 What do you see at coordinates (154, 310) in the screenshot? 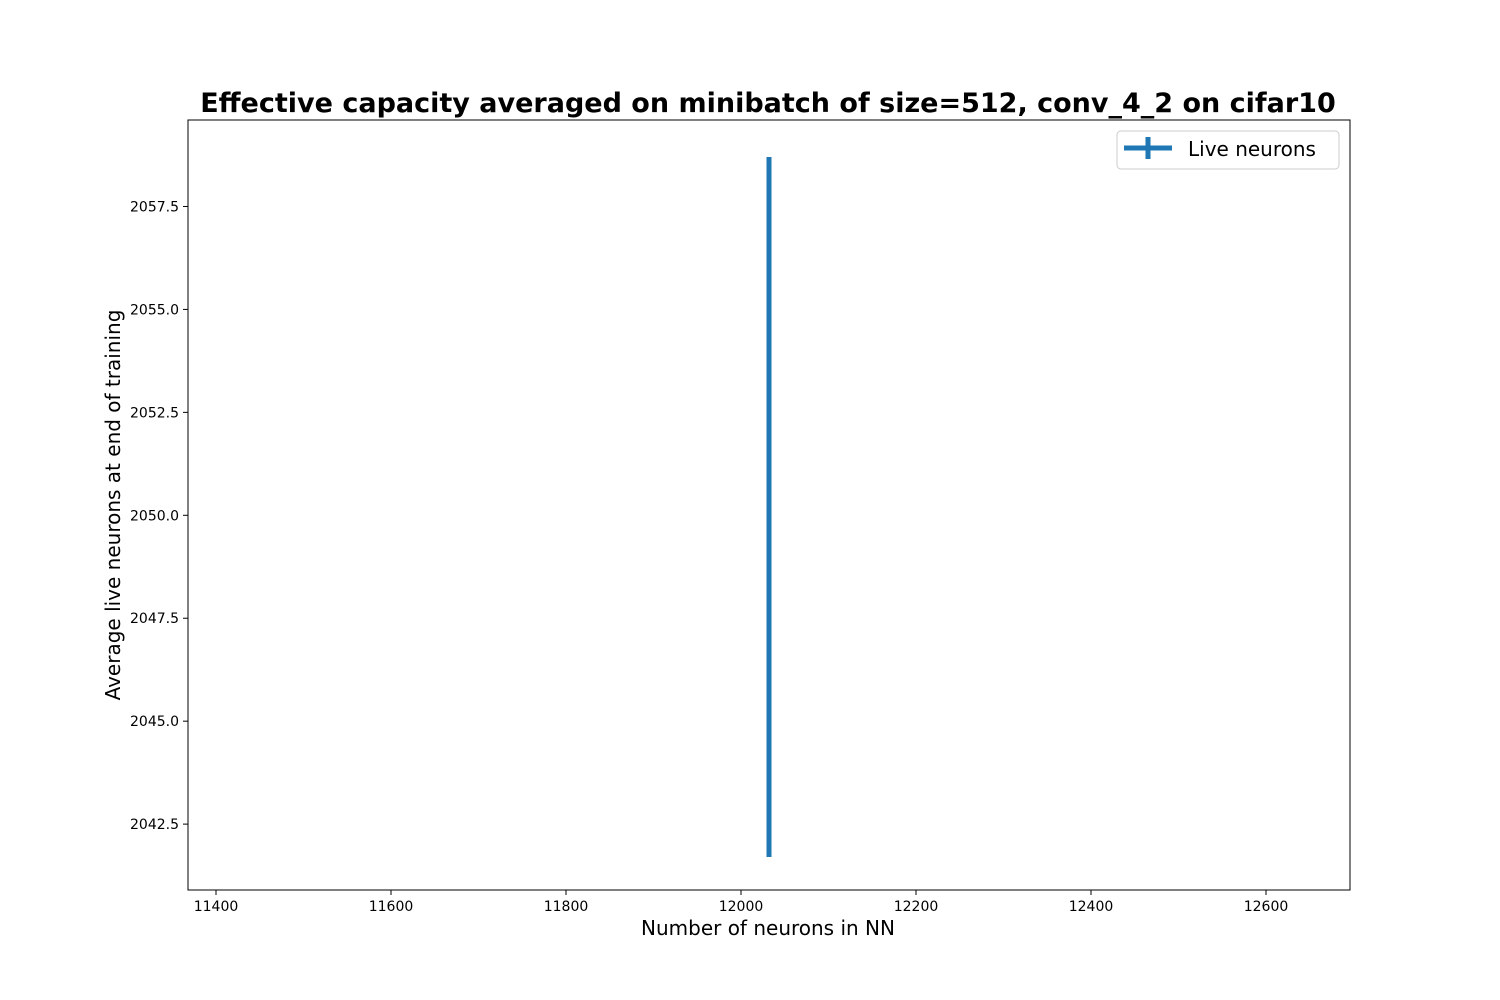
I see `y-tick-label: 2055.0` at bounding box center [154, 310].